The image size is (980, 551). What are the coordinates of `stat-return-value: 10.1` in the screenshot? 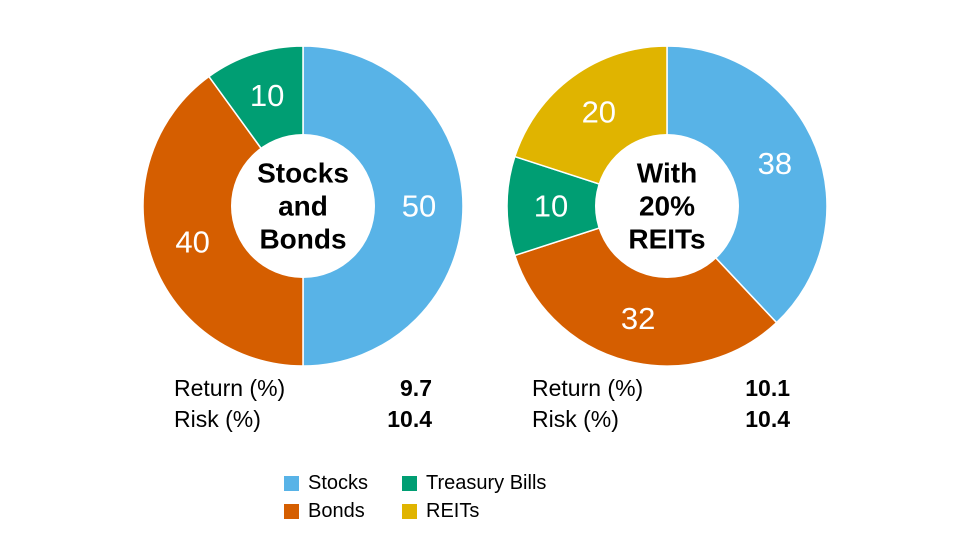 It's located at (767, 388).